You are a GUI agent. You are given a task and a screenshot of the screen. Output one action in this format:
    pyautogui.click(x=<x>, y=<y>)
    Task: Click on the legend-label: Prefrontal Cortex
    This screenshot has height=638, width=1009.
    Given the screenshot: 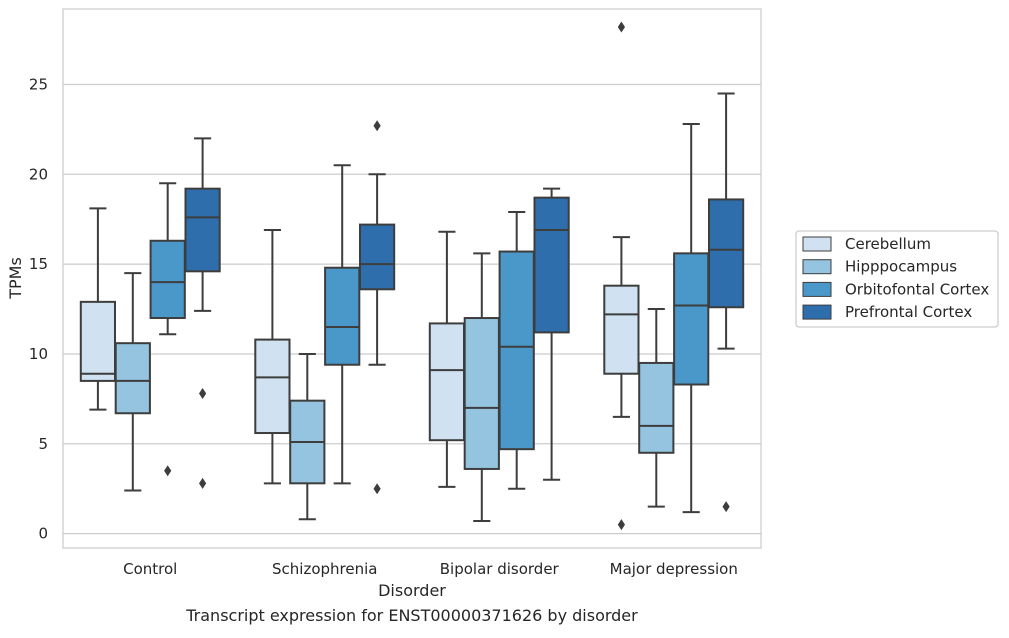 What is the action you would take?
    pyautogui.click(x=908, y=312)
    